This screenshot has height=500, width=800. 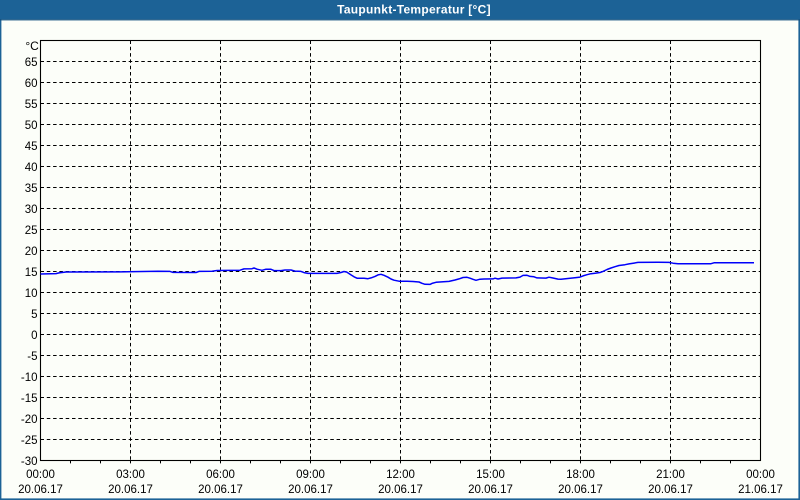 I want to click on svg-text: Taupunkt-Temperatur [°C], so click(x=414, y=10).